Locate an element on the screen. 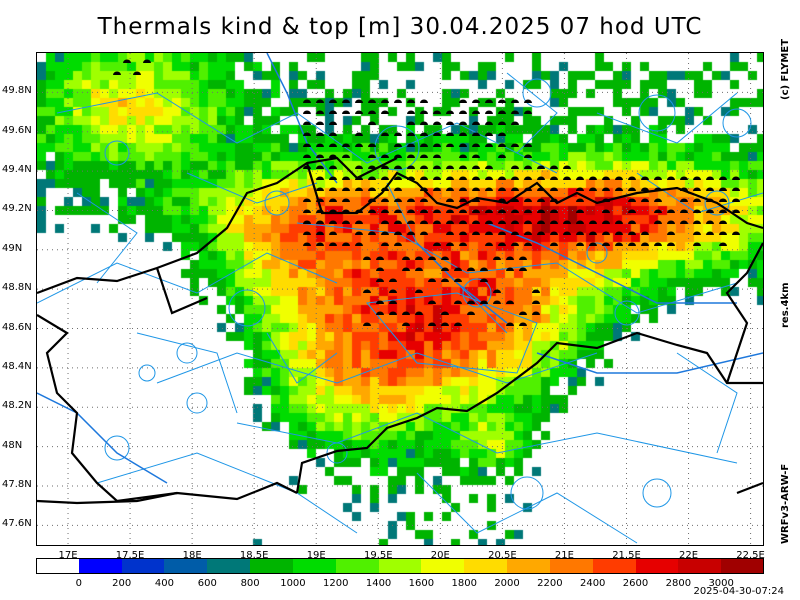  longitude-tick-label: 18.5E is located at coordinates (254, 555).